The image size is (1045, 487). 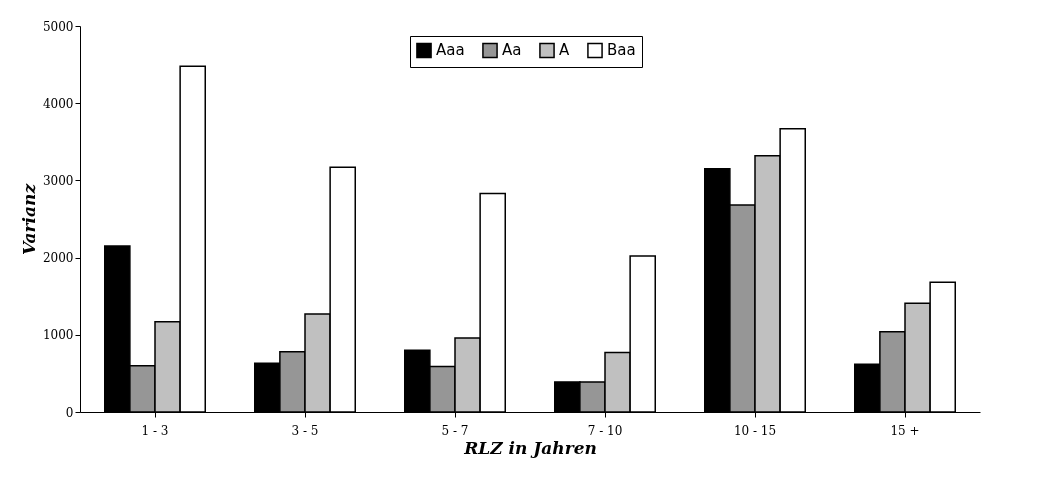 What do you see at coordinates (58, 103) in the screenshot?
I see `y-tick-label: 4000` at bounding box center [58, 103].